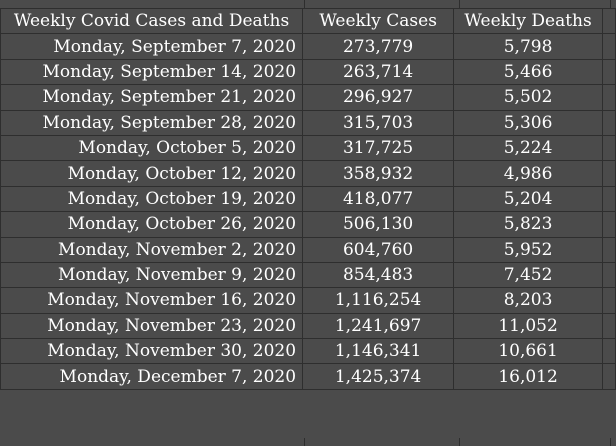 The height and width of the screenshot is (446, 616). I want to click on deaths-cell: 8,203, so click(528, 300).